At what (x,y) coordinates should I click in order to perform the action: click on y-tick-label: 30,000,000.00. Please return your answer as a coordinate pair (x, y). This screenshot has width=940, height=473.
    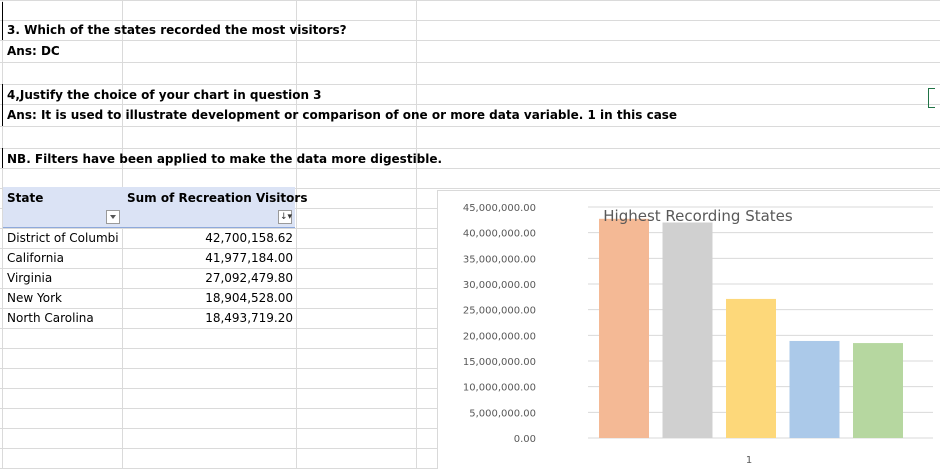
    Looking at the image, I should click on (499, 285).